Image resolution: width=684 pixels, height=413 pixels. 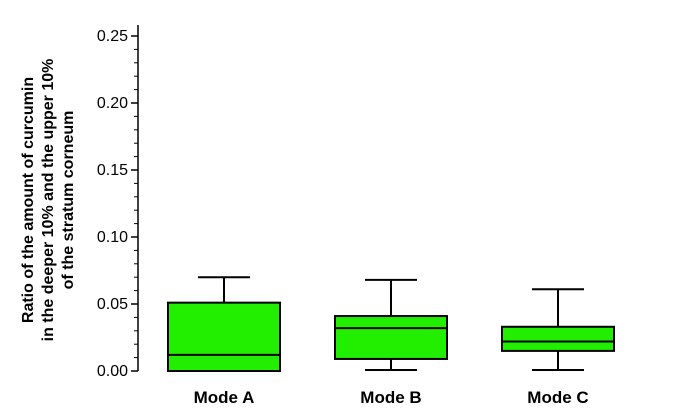 I want to click on y-tick-label-4: 0.20, so click(x=112, y=103).